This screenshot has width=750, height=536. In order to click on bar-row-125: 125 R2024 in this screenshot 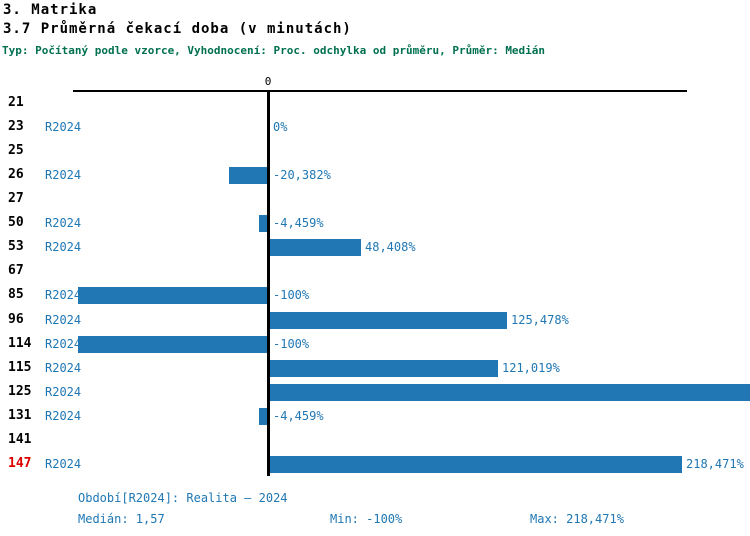, I will do `click(375, 392)`.